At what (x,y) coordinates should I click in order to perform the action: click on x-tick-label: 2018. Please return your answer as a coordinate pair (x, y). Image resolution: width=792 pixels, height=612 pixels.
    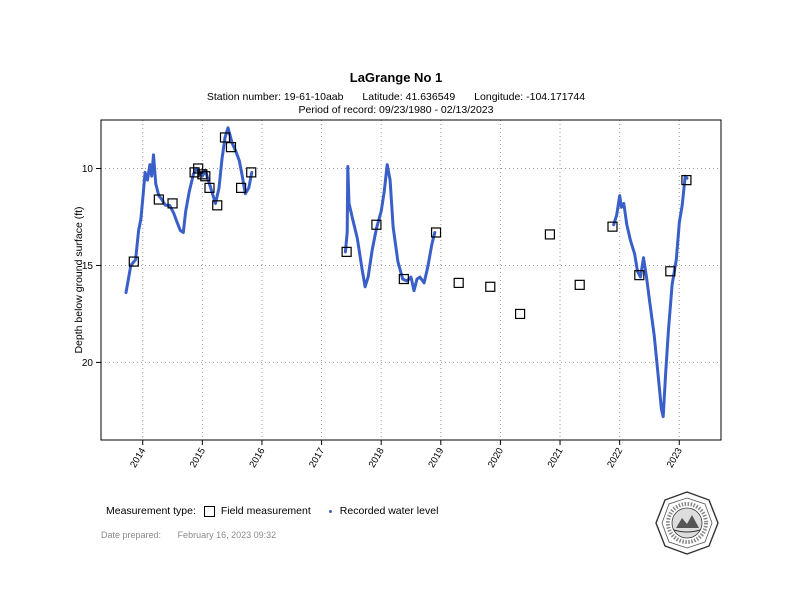
    Looking at the image, I should click on (377, 458).